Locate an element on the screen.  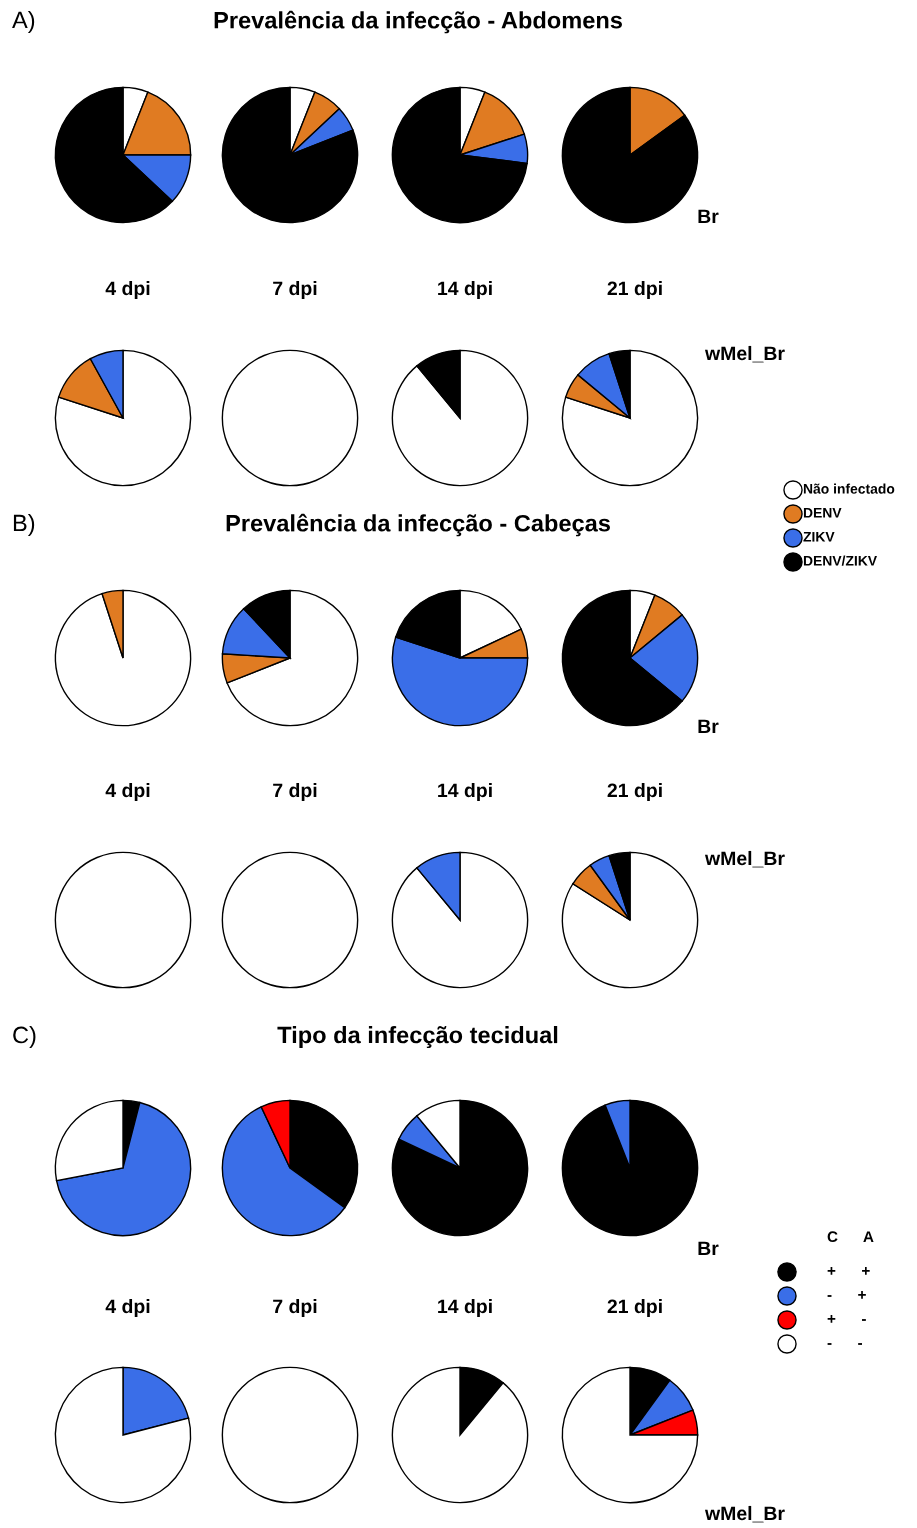
legend-label: DENV/ZIKV is located at coordinates (840, 560).